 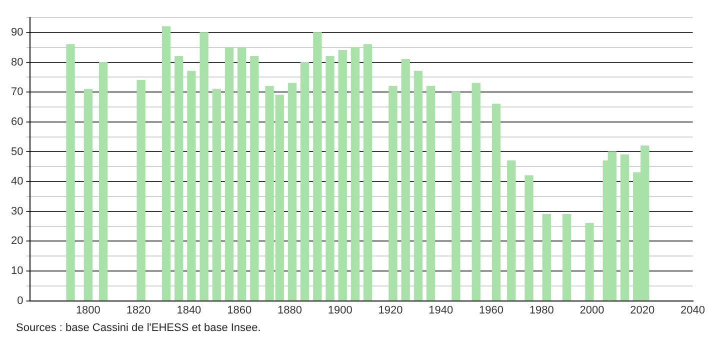 I want to click on x-tick-label: 1900, so click(x=340, y=310).